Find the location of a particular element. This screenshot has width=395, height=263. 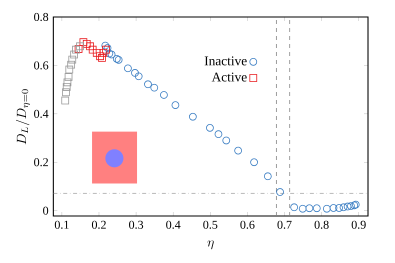

x-tick-label: 0.9 is located at coordinates (359, 224).